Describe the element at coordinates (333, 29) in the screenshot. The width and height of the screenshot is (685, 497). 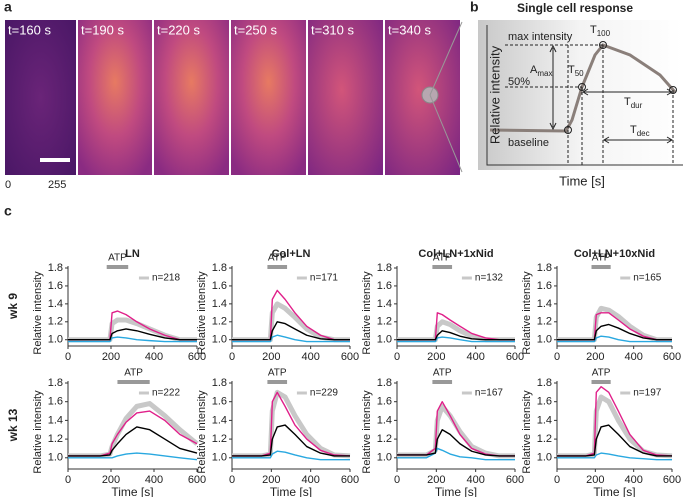
I see `frame-label: t=310 s` at that location.